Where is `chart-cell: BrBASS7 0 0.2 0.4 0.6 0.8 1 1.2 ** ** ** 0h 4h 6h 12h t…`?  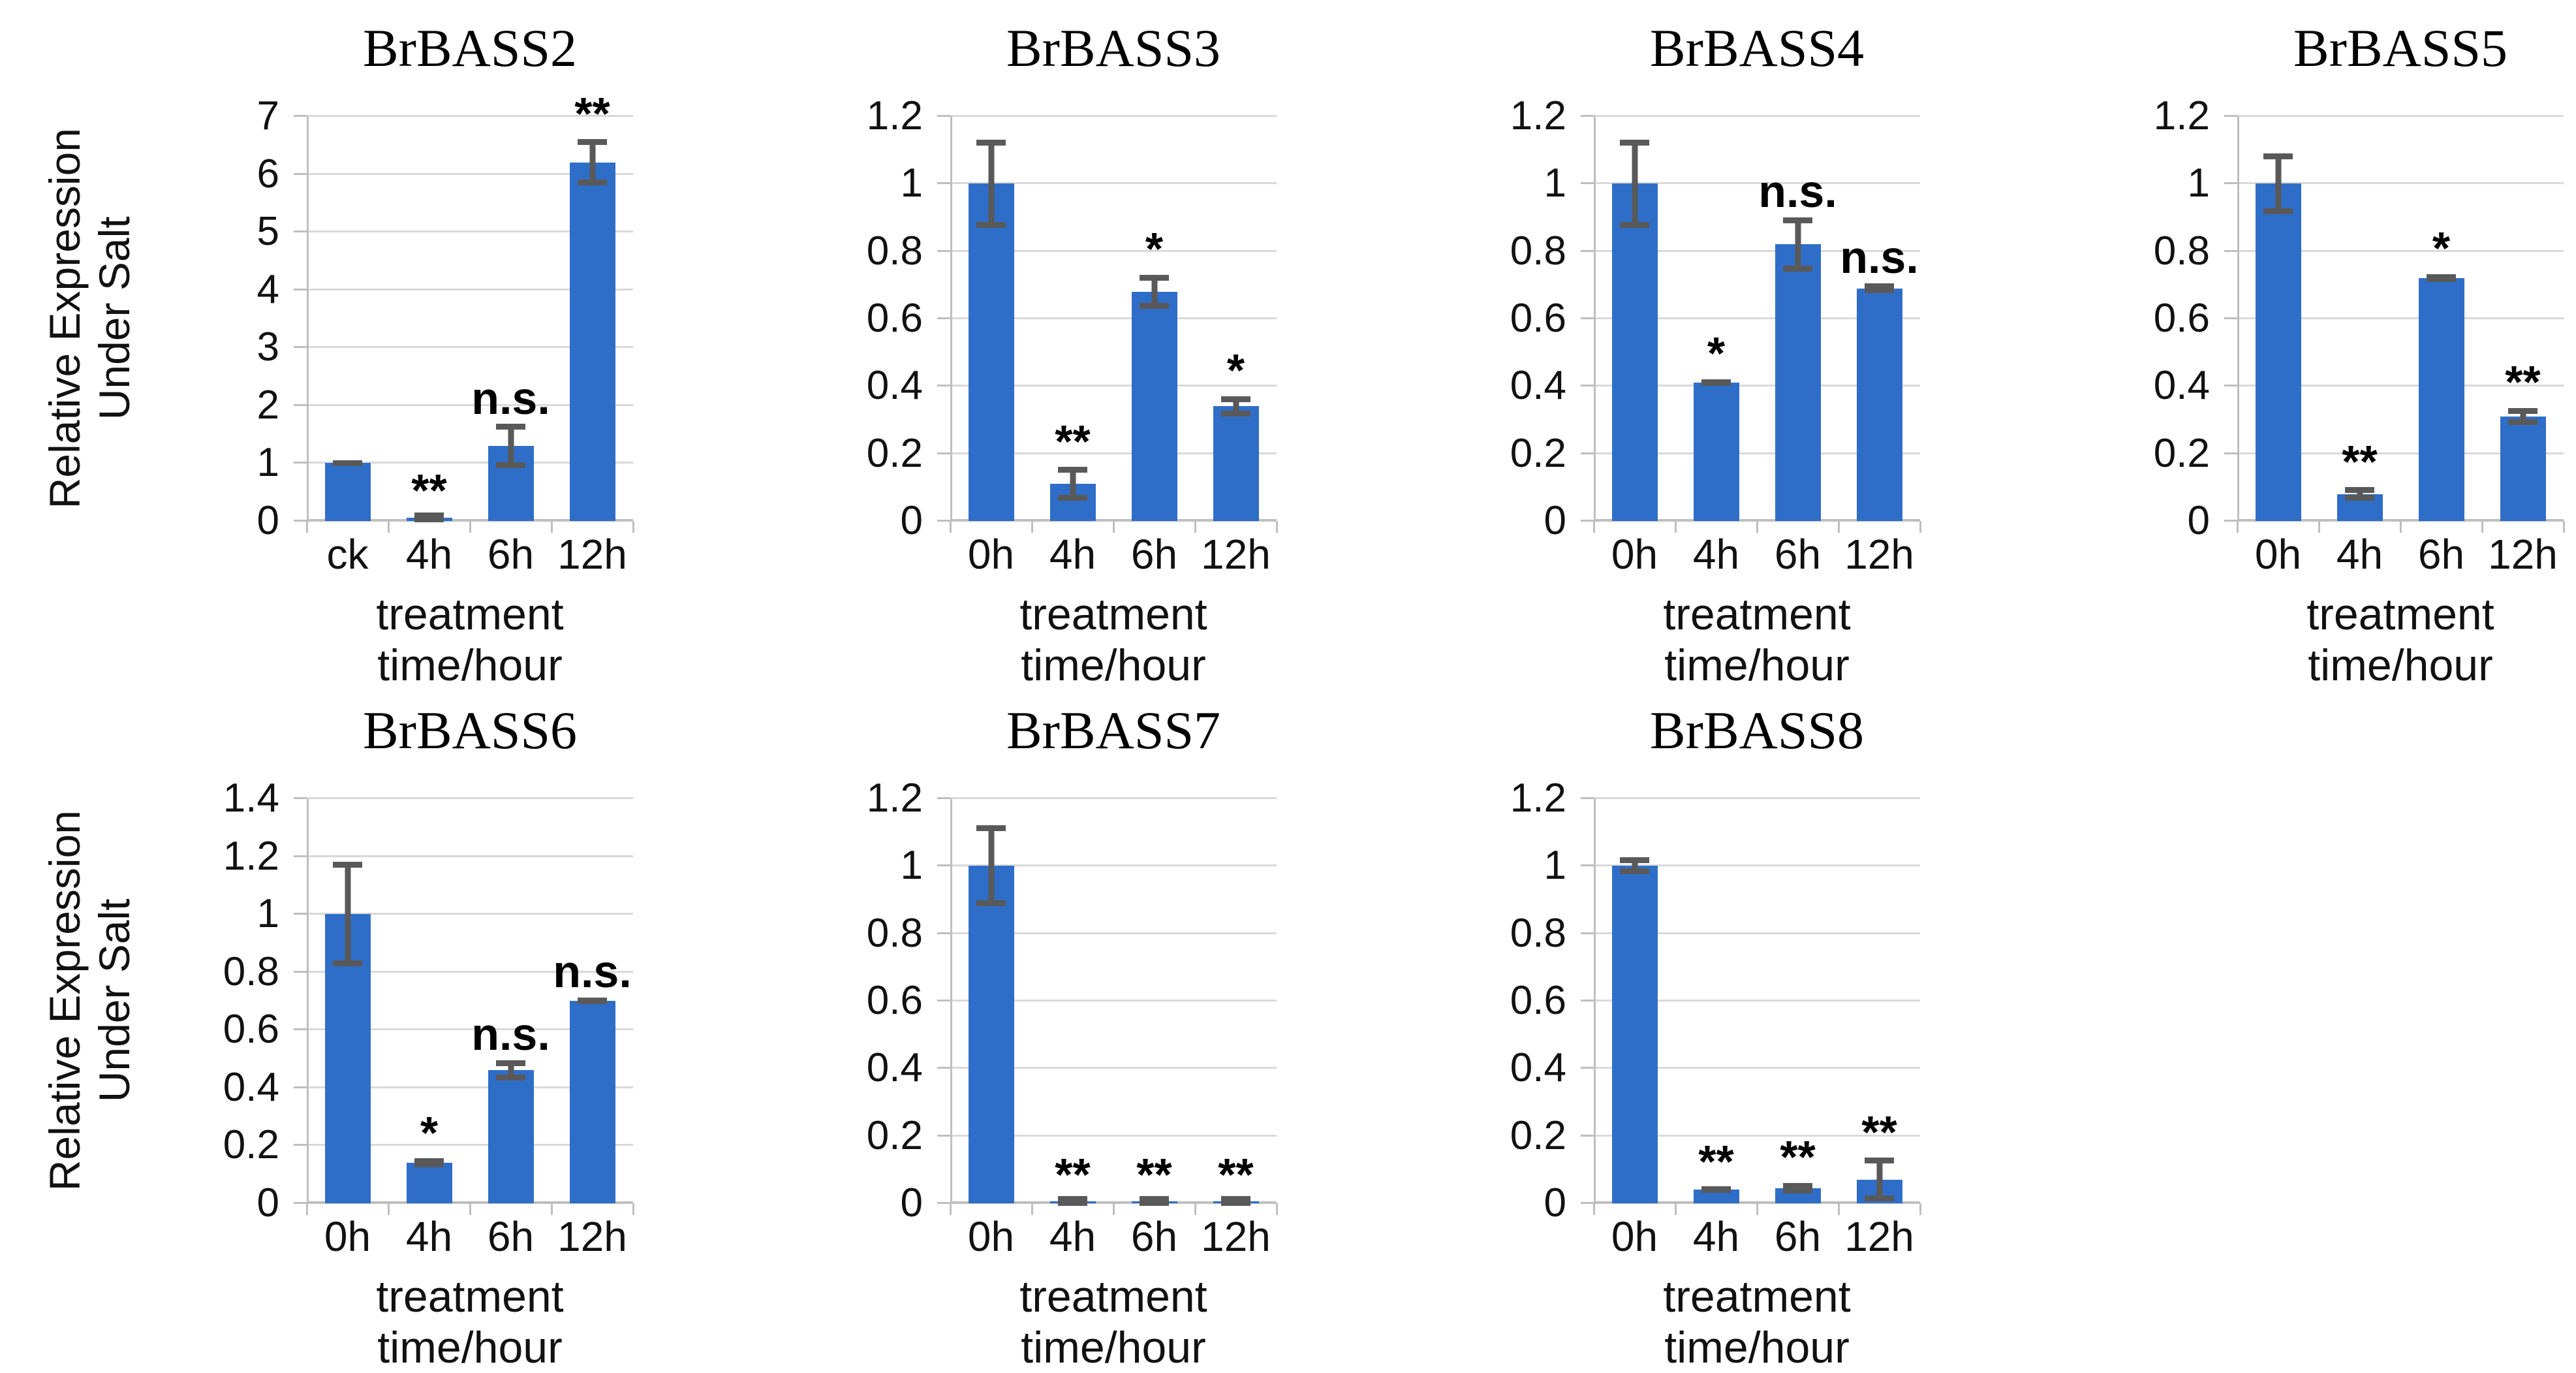
chart-cell: BrBASS7 0 0.2 0.4 0.6 0.8 1 1.2 ** ** ** 0h 4h 6h 12h t… is located at coordinates (965, 1027).